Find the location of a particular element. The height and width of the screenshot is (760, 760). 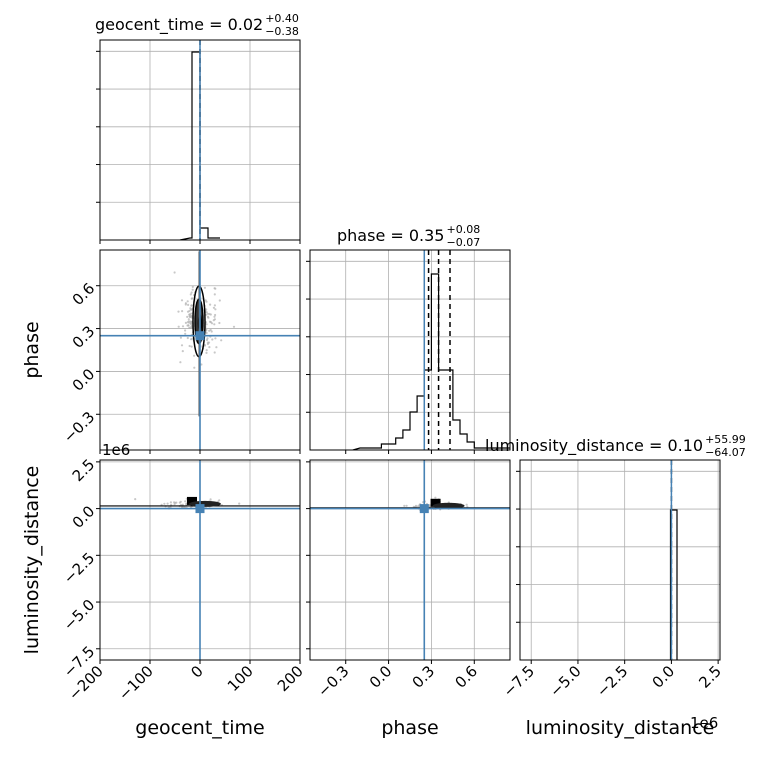

panel-geocent_time-vs-phase-truth-marker is located at coordinates (200, 336).